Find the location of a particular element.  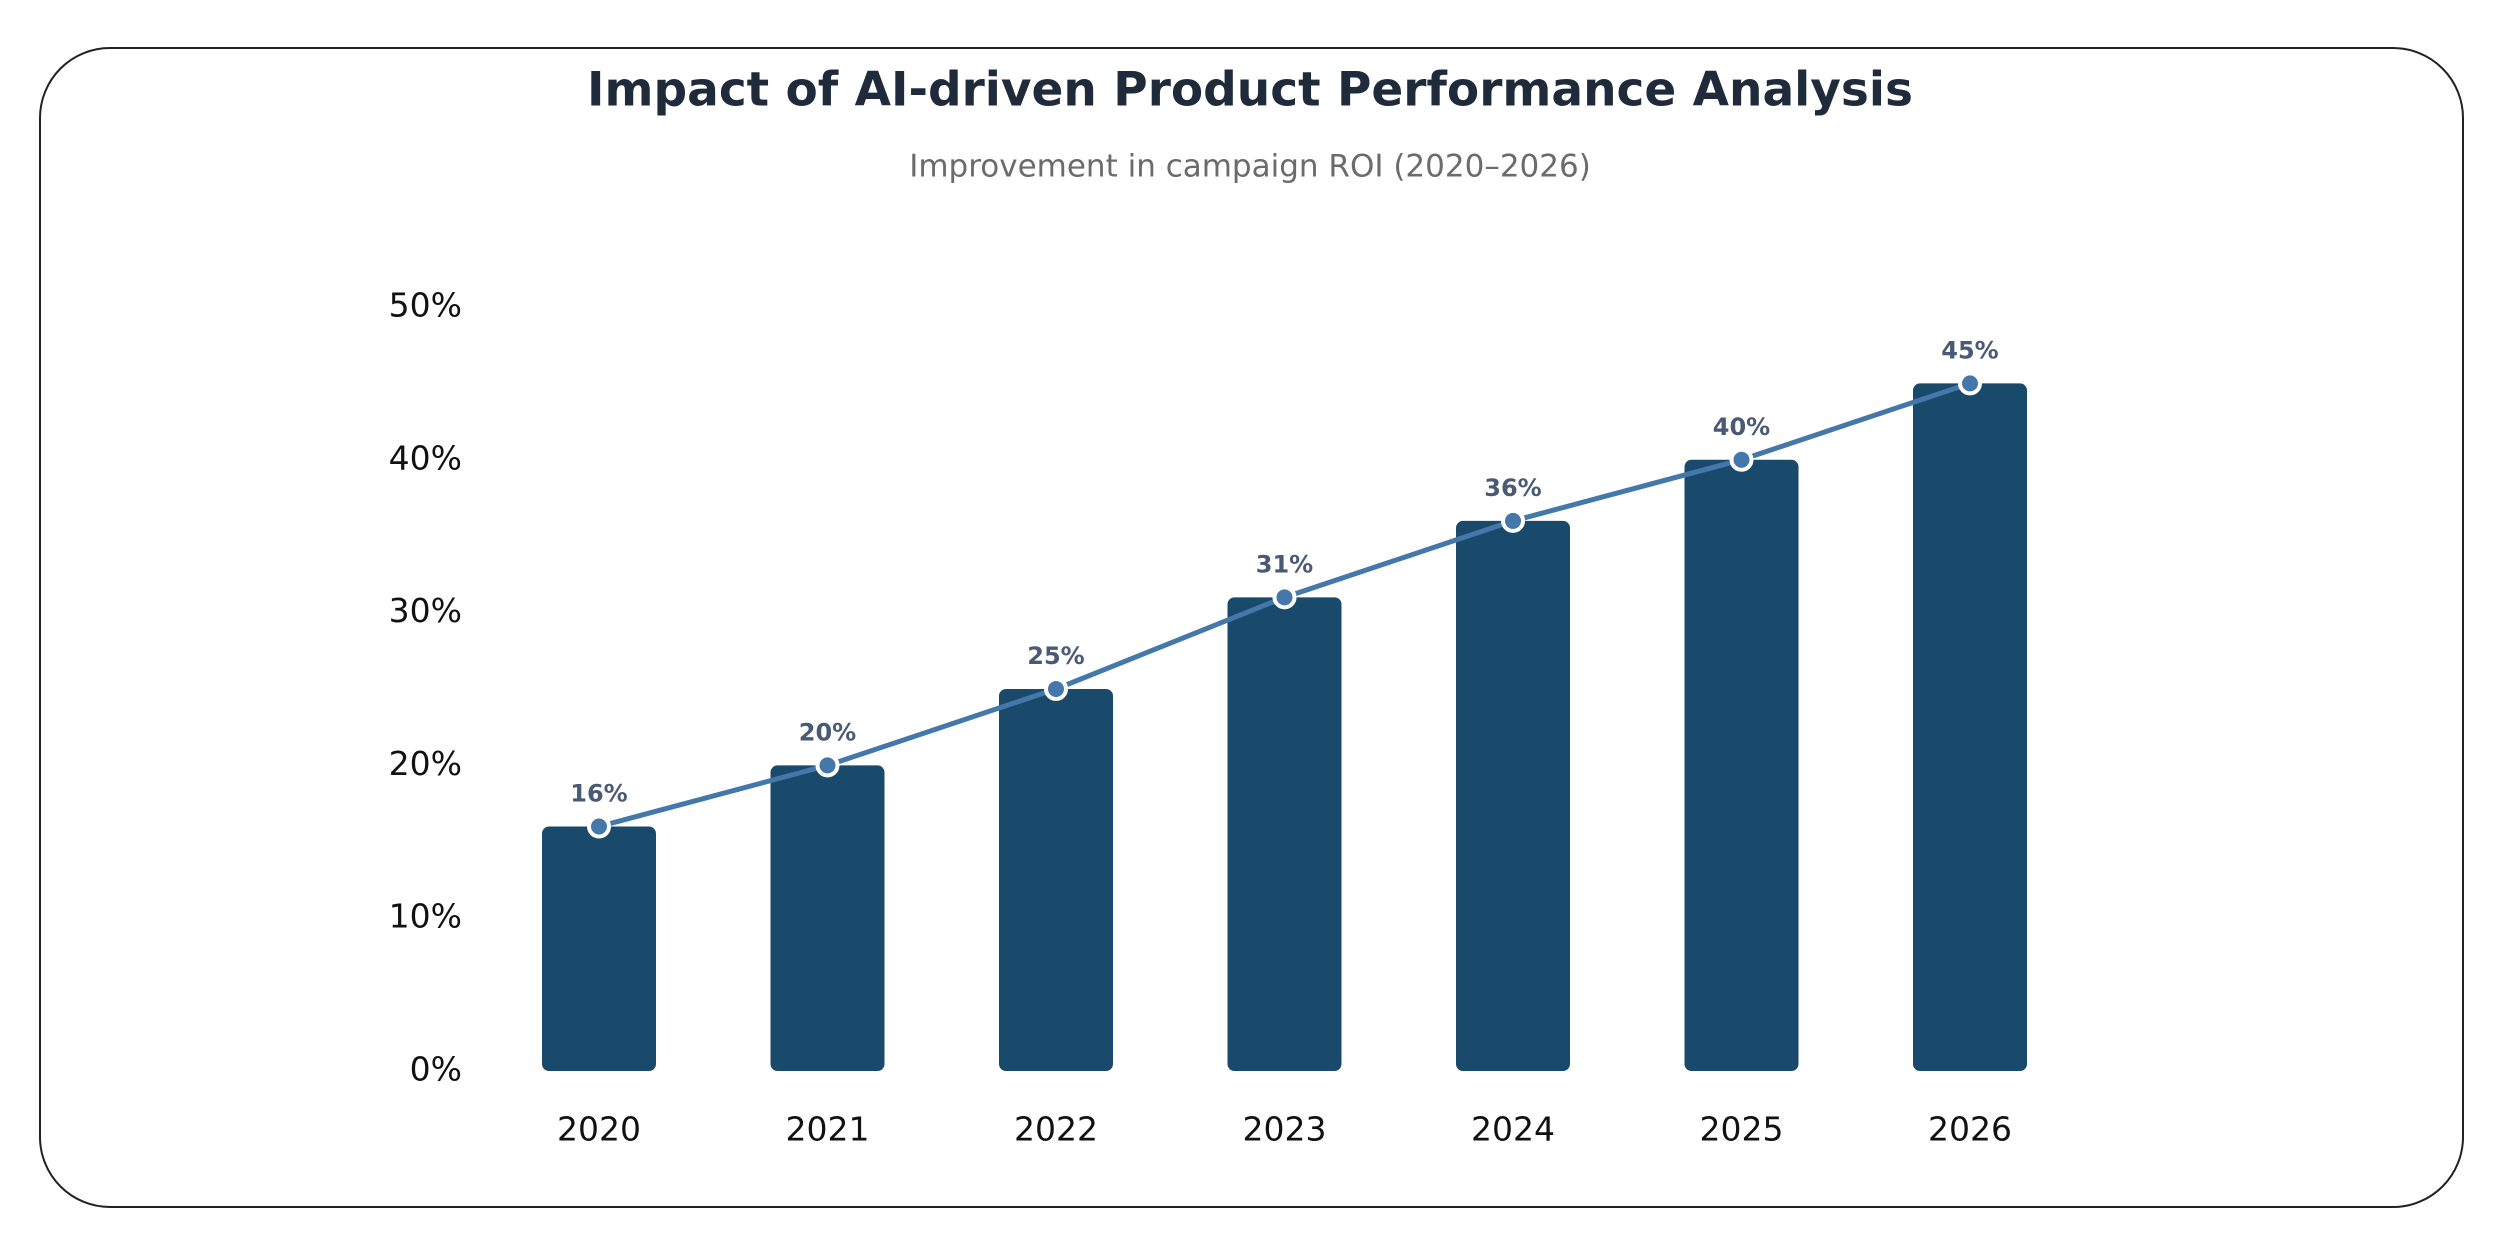

value-label: 20% is located at coordinates (827, 732).